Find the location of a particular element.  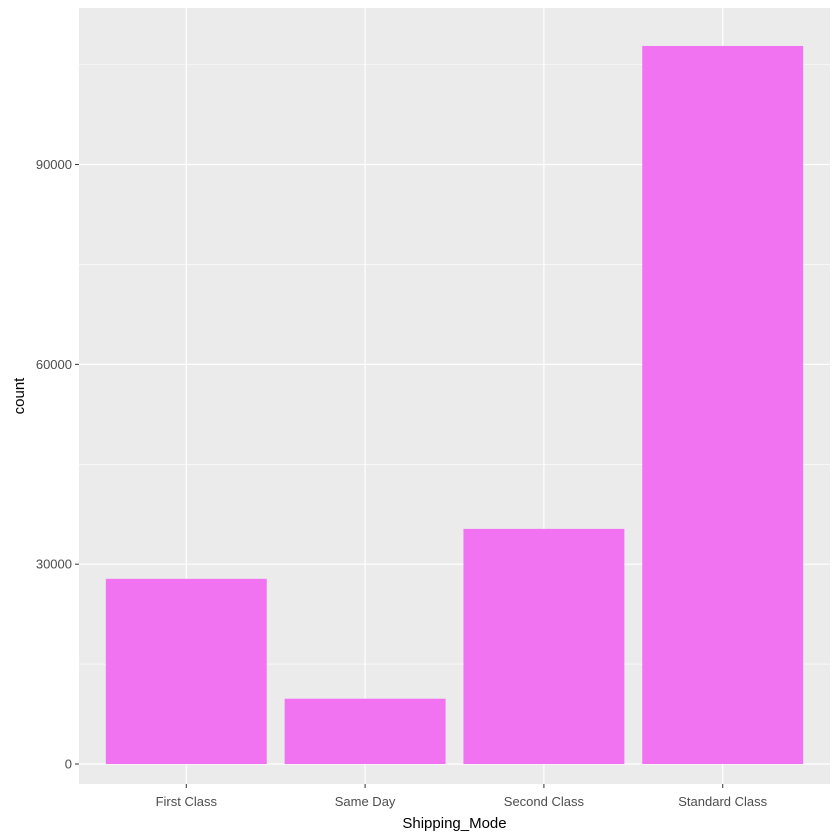

x-tick-label: First Class is located at coordinates (187, 801).